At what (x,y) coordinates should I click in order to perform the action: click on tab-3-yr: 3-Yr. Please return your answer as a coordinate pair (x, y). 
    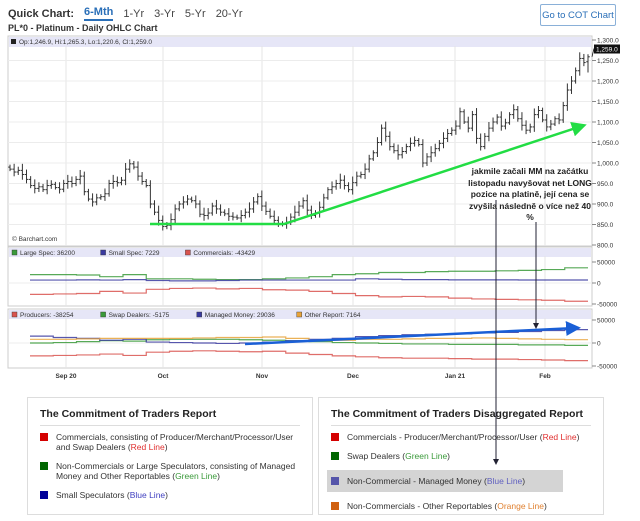
    Looking at the image, I should click on (164, 13).